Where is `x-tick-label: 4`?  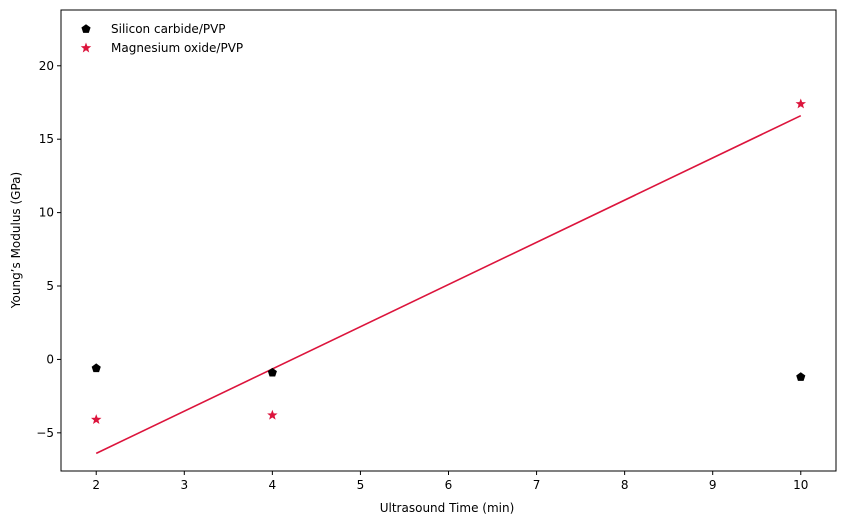 x-tick-label: 4 is located at coordinates (273, 485).